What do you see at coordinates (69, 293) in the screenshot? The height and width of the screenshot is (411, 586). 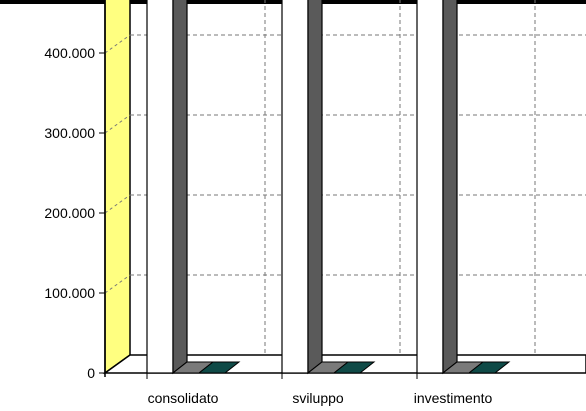 I see `y-tick-label: 100.000` at bounding box center [69, 293].